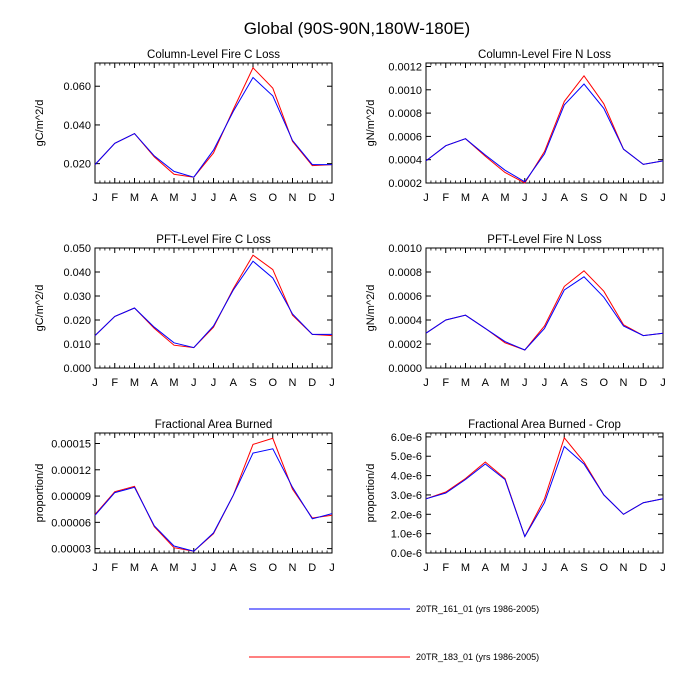 This screenshot has height=700, width=700. I want to click on y-tick-label: 0.00006, so click(71, 523).